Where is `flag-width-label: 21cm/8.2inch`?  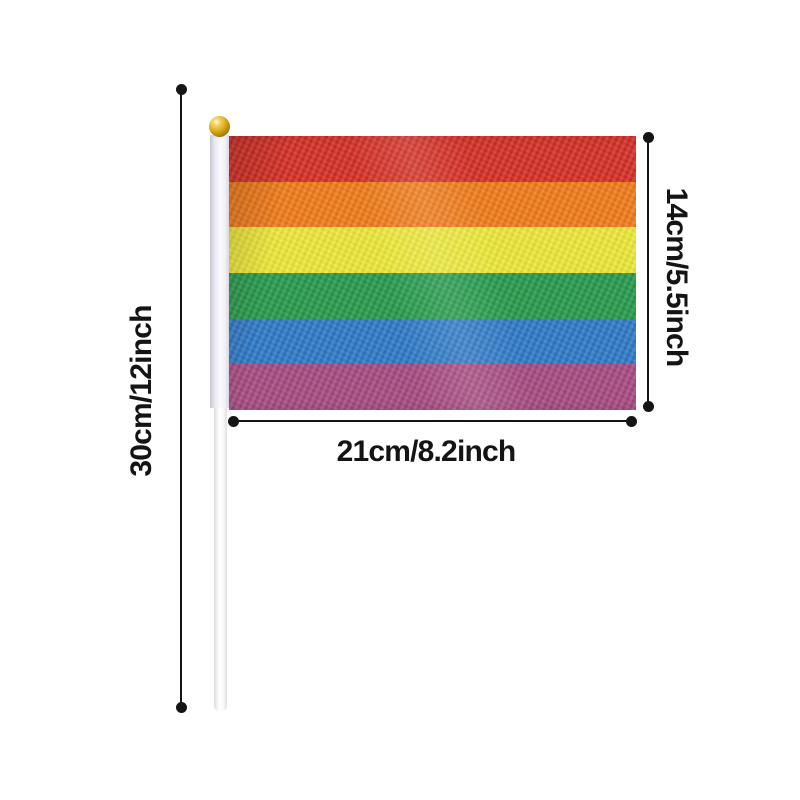
flag-width-label: 21cm/8.2inch is located at coordinates (426, 451).